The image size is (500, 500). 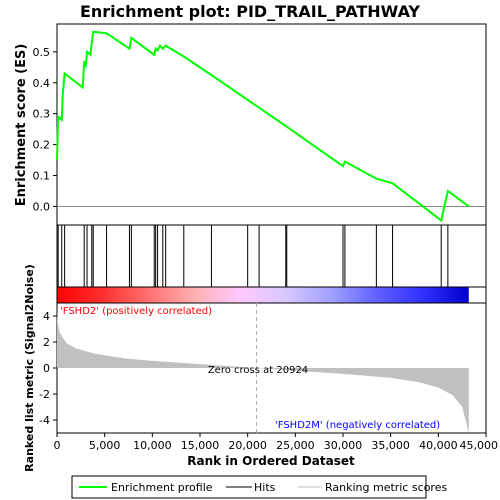 I want to click on hits-panel-frame, so click(x=271, y=256).